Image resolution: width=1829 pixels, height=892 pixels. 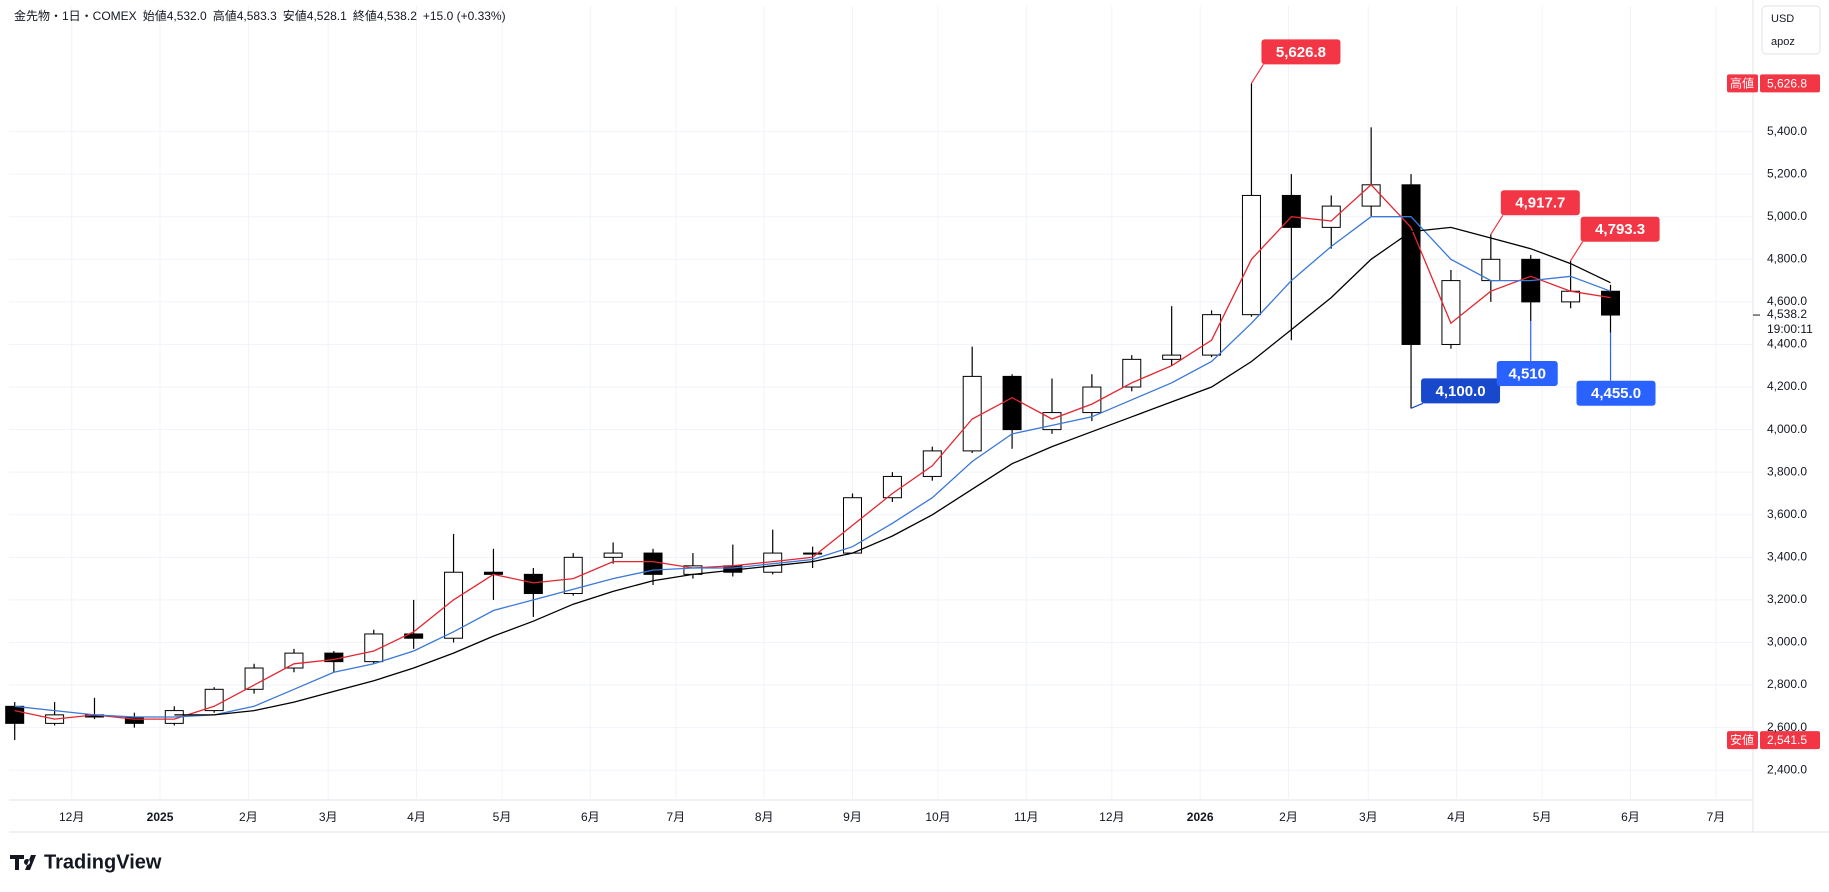 I want to click on annotation-label: 4,793.3, so click(x=1620, y=229).